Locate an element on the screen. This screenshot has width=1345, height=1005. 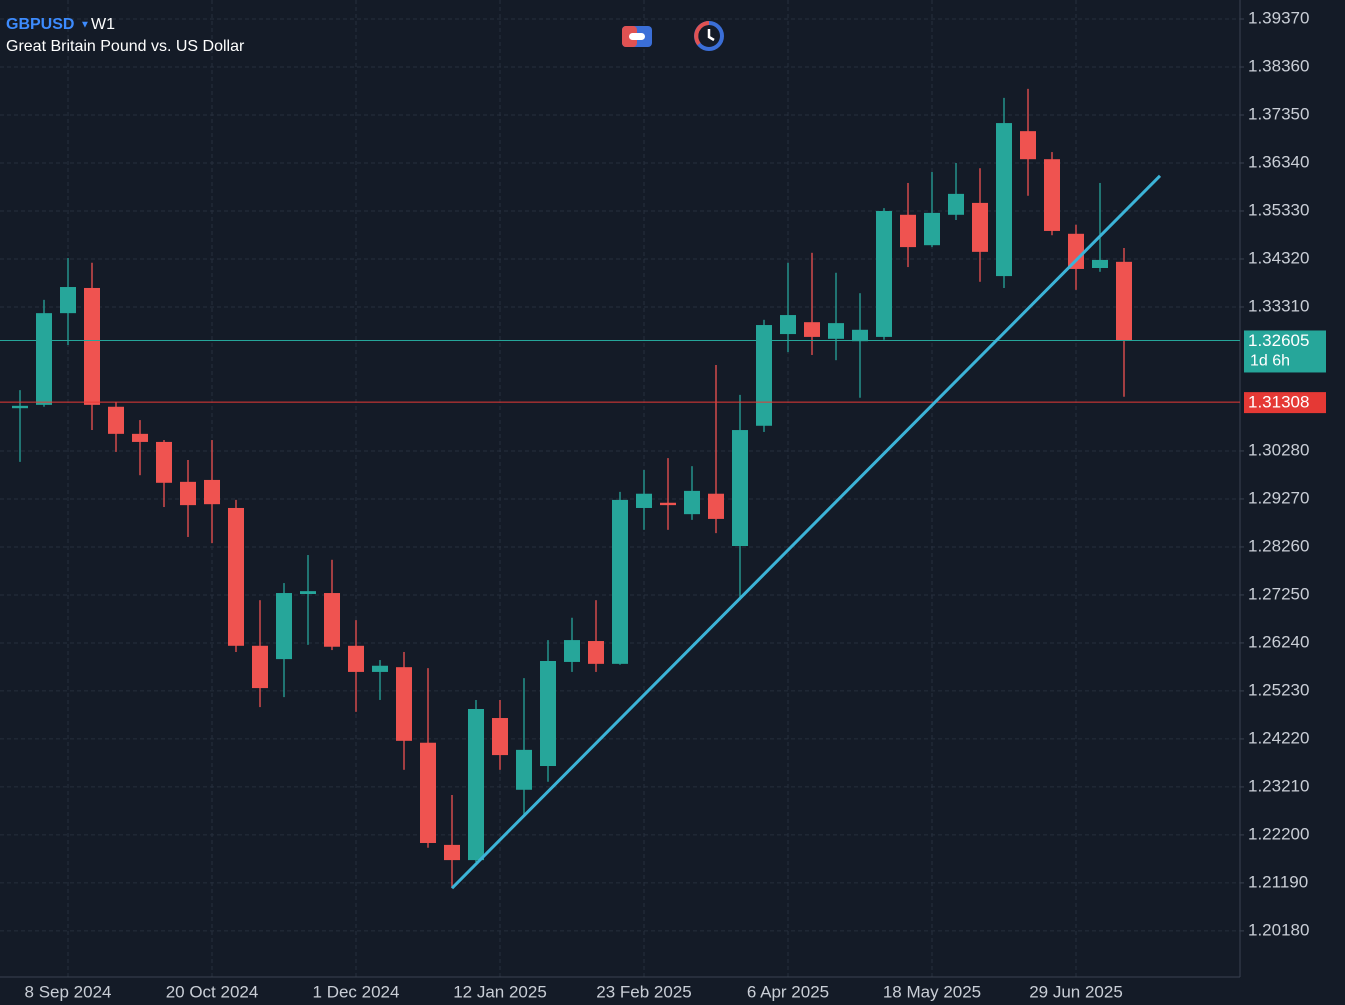
y-tick-label: 1.27250 is located at coordinates (1278, 593).